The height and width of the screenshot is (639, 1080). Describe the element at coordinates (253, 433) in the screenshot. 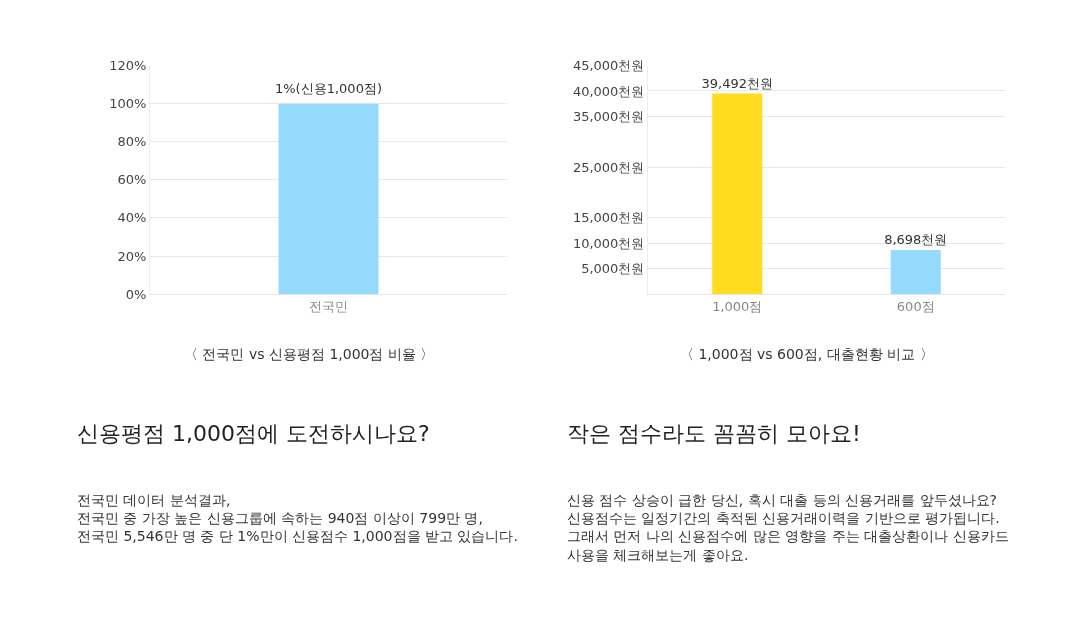

I see `text: 신용평점 1,000점에 도전하시나요?` at that location.